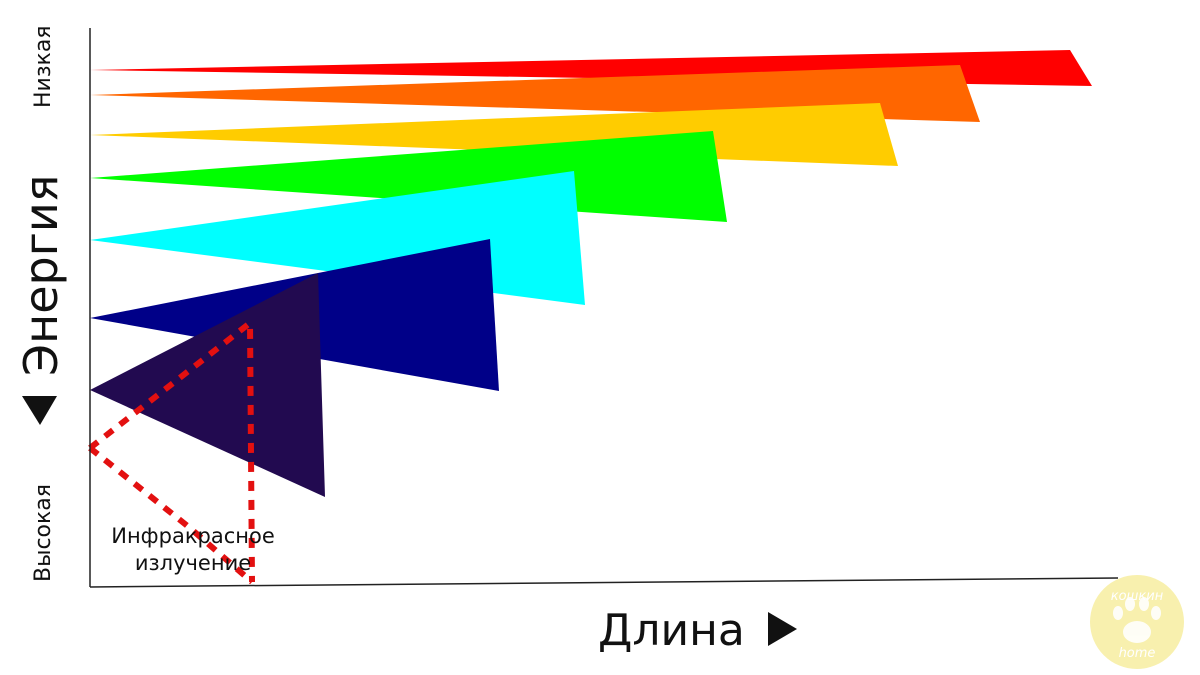 Image resolution: width=1200 pixels, height=675 pixels. I want to click on y-axis-bottom-label: Высокая, so click(43, 533).